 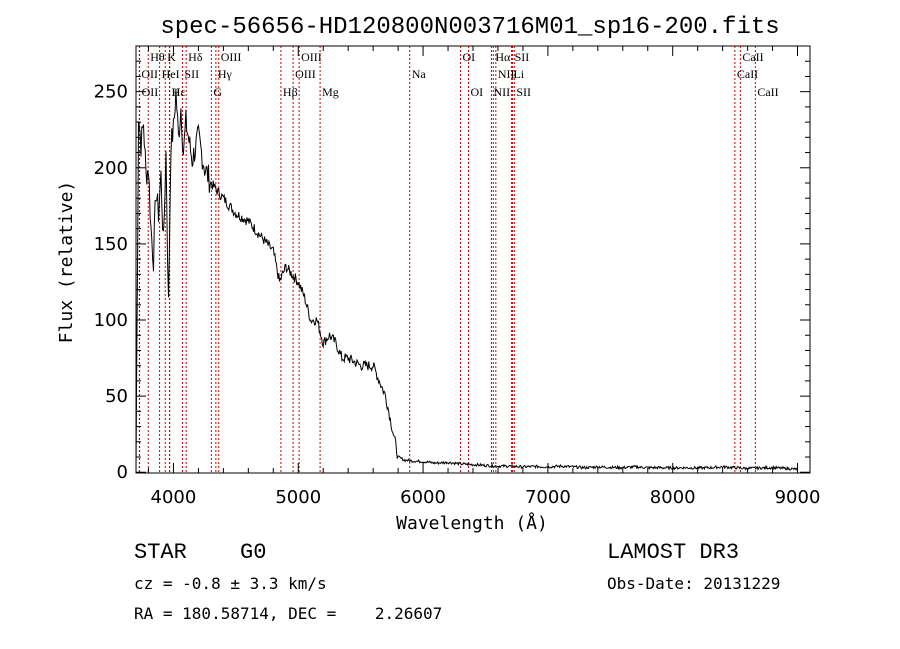 What do you see at coordinates (747, 74) in the screenshot?
I see `line-marker-label-17: CaII` at bounding box center [747, 74].